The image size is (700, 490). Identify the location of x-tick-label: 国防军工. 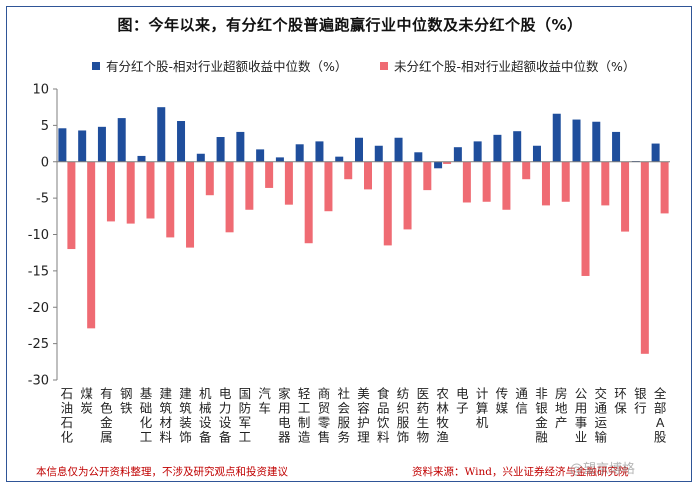
(245, 415).